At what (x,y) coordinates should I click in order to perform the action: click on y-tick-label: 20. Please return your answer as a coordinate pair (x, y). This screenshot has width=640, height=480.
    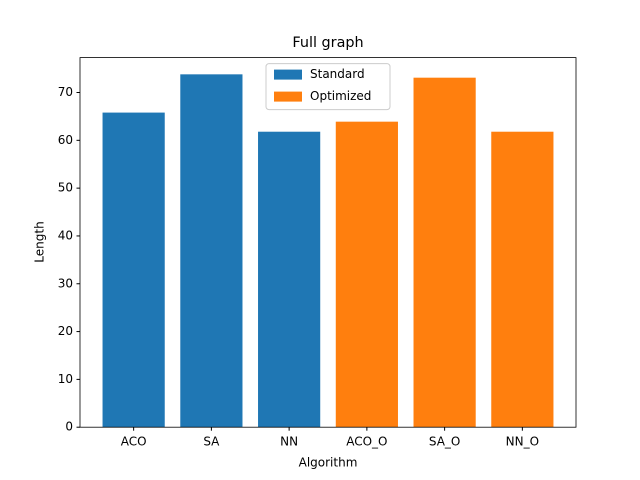
    Looking at the image, I should click on (65, 331).